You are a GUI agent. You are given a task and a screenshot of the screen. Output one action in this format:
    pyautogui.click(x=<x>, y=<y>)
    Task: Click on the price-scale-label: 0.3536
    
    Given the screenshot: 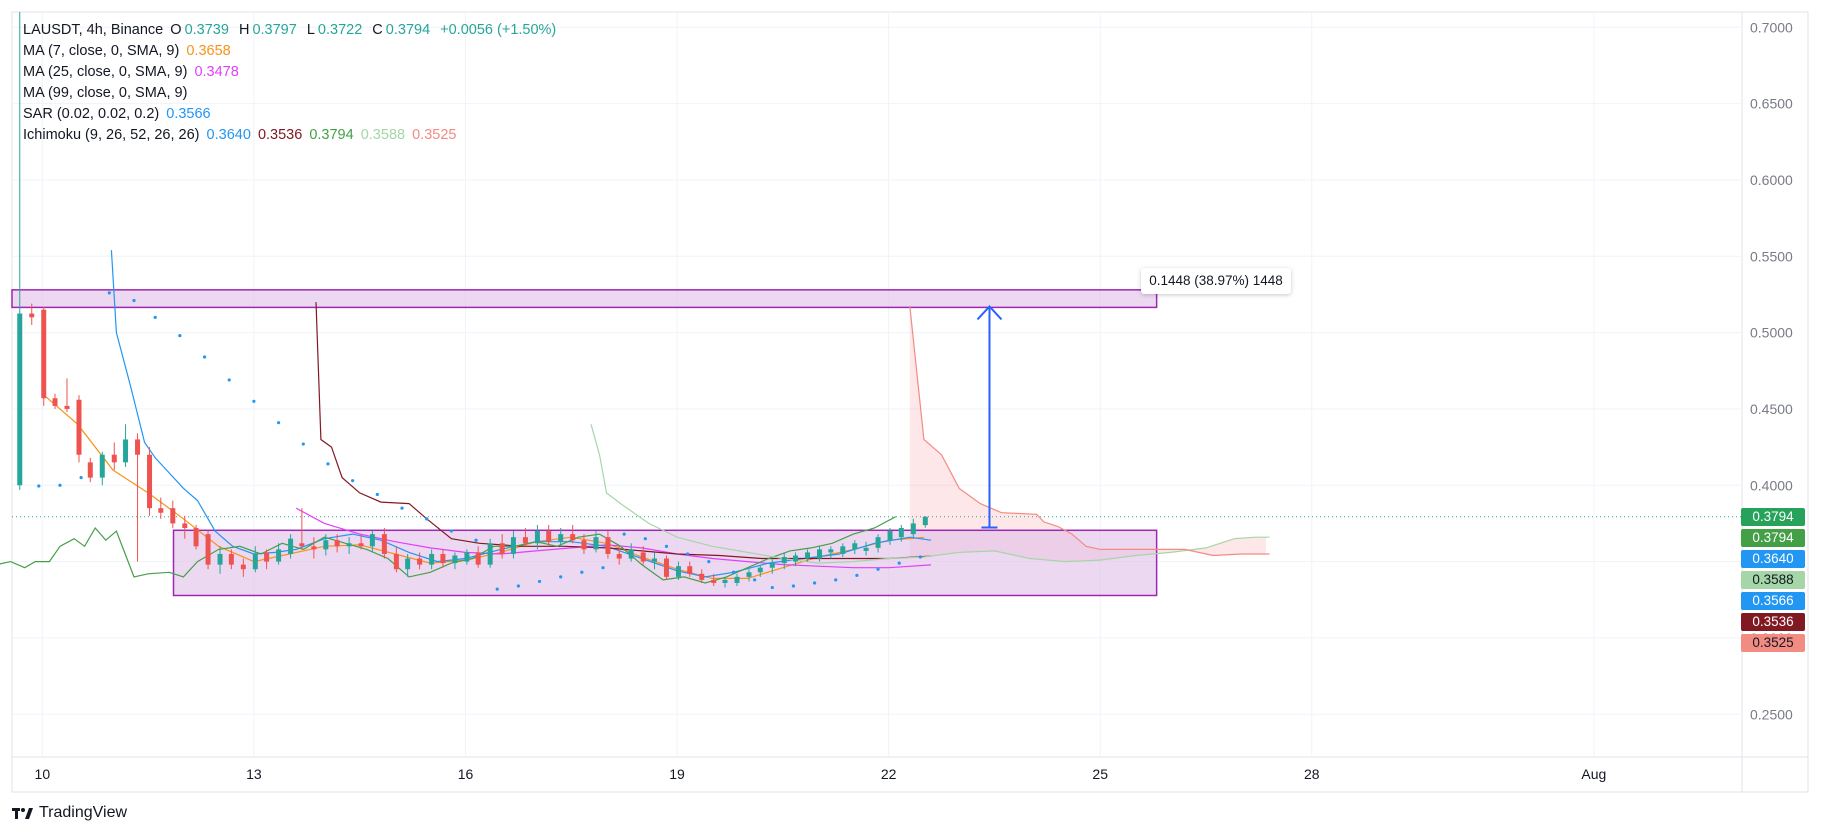 What is the action you would take?
    pyautogui.click(x=1773, y=621)
    